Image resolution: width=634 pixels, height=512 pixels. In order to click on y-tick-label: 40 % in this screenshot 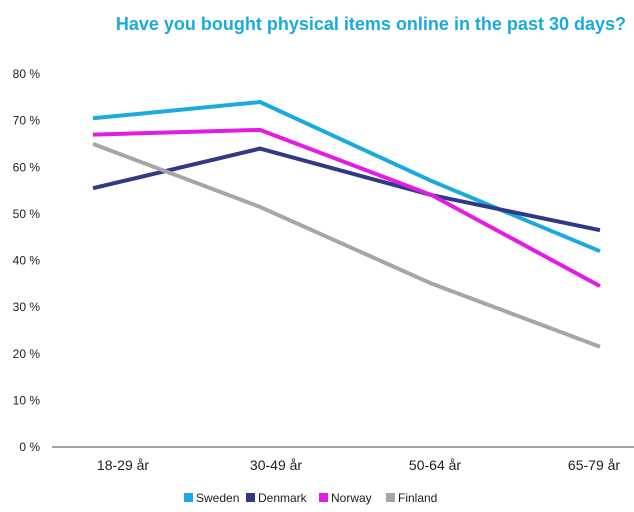, I will do `click(27, 261)`.